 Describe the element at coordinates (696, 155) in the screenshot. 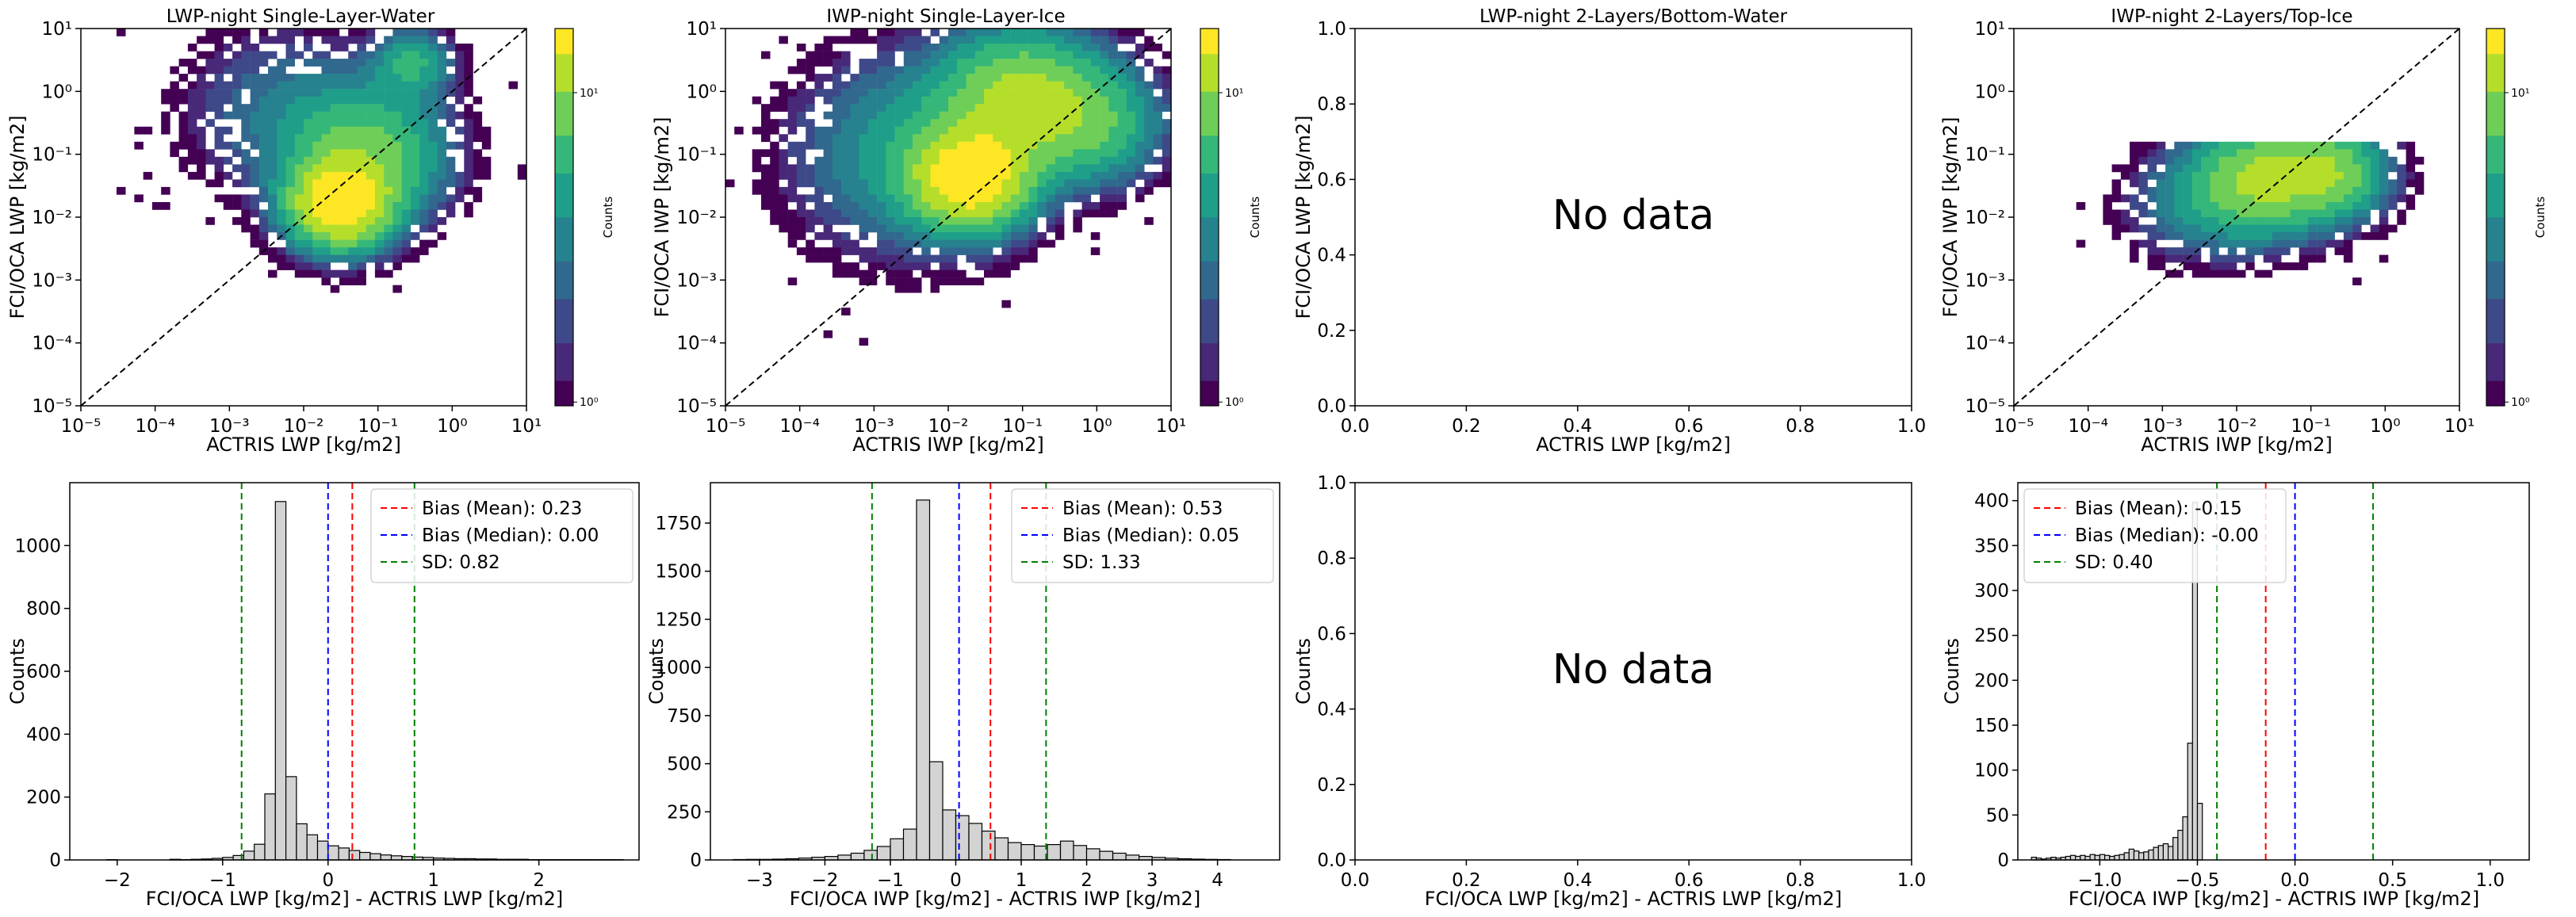

I see `y-tick-label: 10⁻¹` at that location.